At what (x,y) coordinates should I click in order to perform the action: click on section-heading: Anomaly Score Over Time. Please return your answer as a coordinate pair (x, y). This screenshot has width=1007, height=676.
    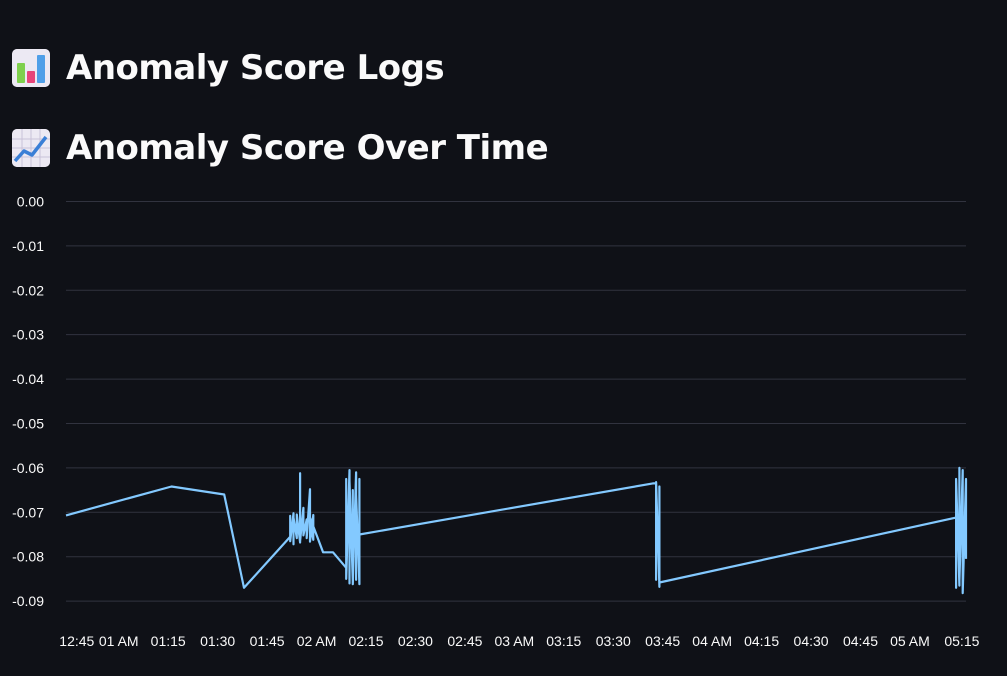
    Looking at the image, I should click on (280, 148).